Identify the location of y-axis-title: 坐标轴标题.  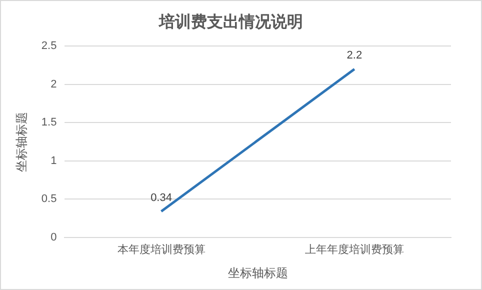
(21, 142).